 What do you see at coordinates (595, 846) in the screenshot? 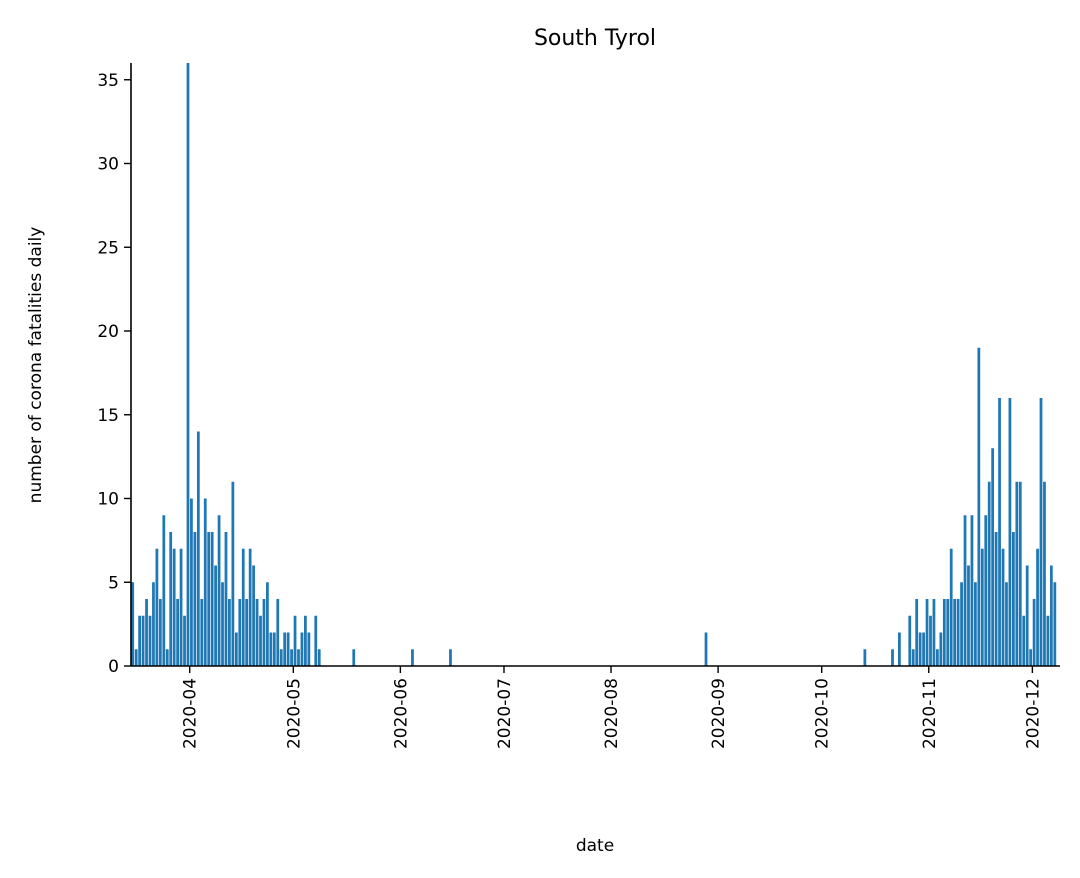
I see `x-axis-label: date` at bounding box center [595, 846].